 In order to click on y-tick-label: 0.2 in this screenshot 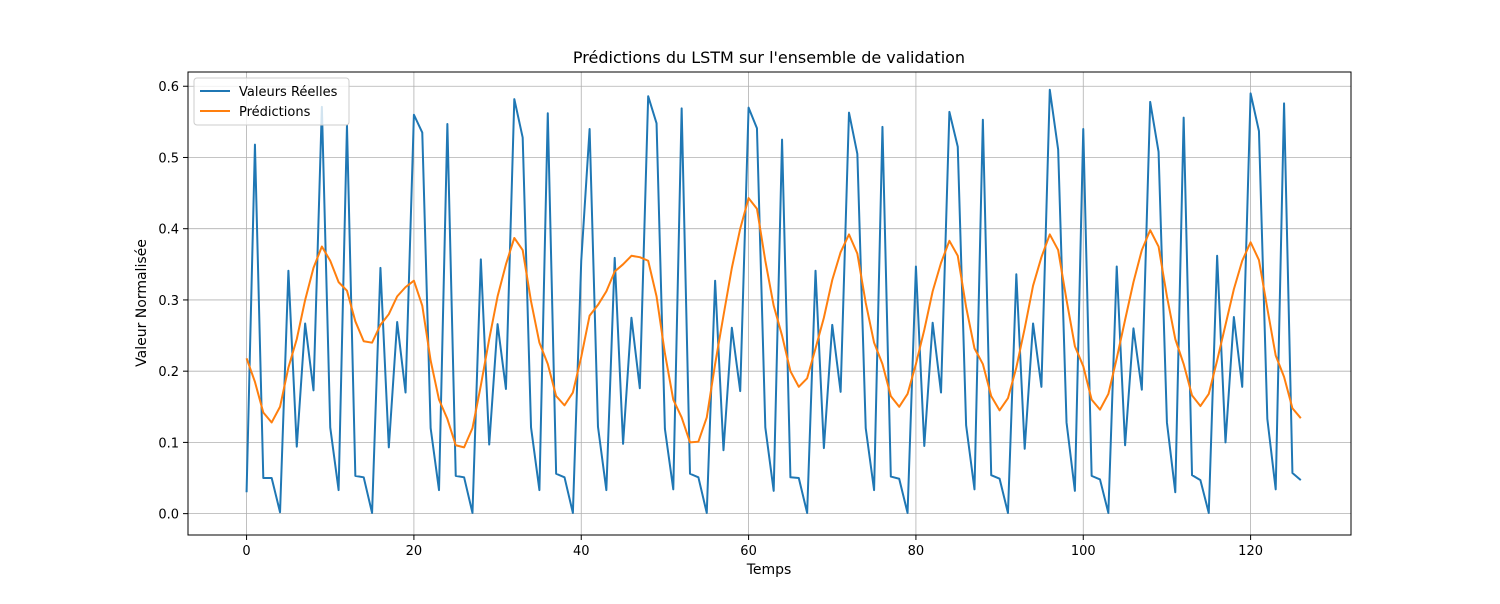, I will do `click(168, 372)`.